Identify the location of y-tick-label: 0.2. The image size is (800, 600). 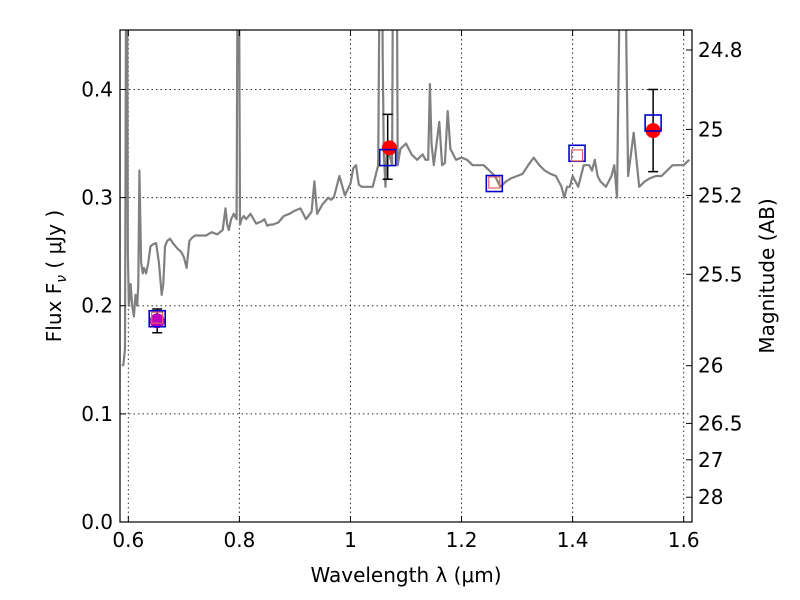
(97, 306).